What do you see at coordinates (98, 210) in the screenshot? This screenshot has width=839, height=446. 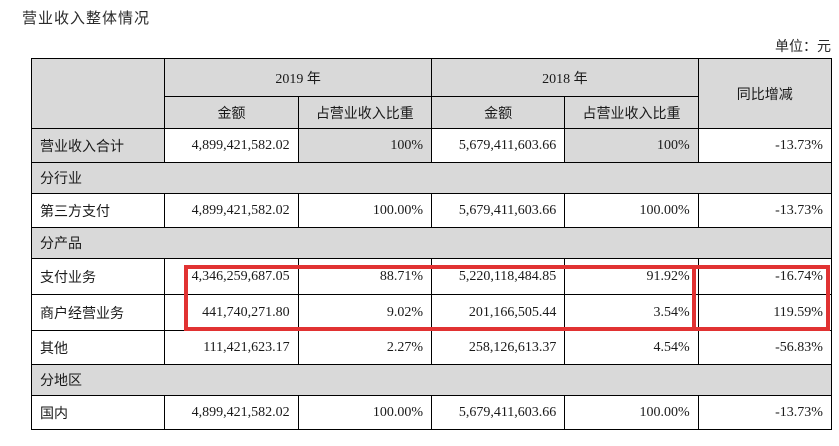 I see `row-label: 第三方支付` at bounding box center [98, 210].